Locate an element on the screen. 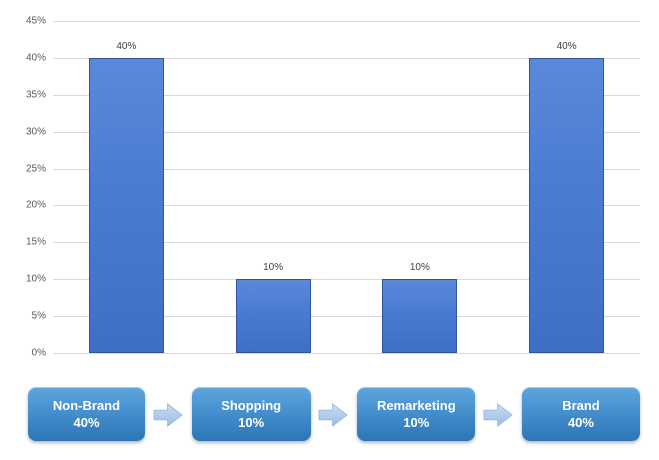 The image size is (659, 460). flow-node-shopping: Shopping 10% is located at coordinates (251, 414).